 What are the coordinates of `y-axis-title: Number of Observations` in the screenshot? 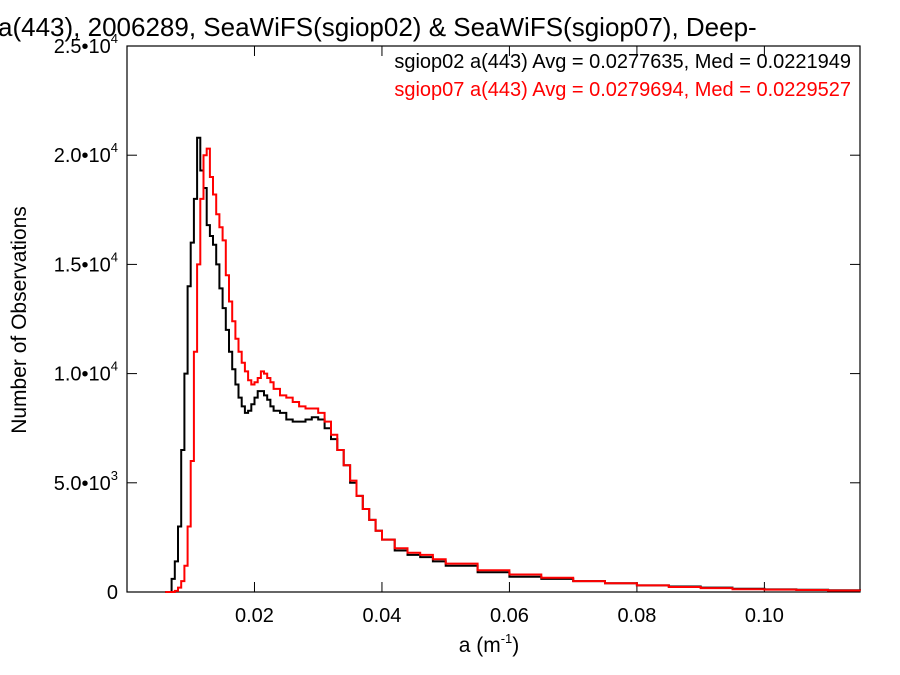 It's located at (19, 320).